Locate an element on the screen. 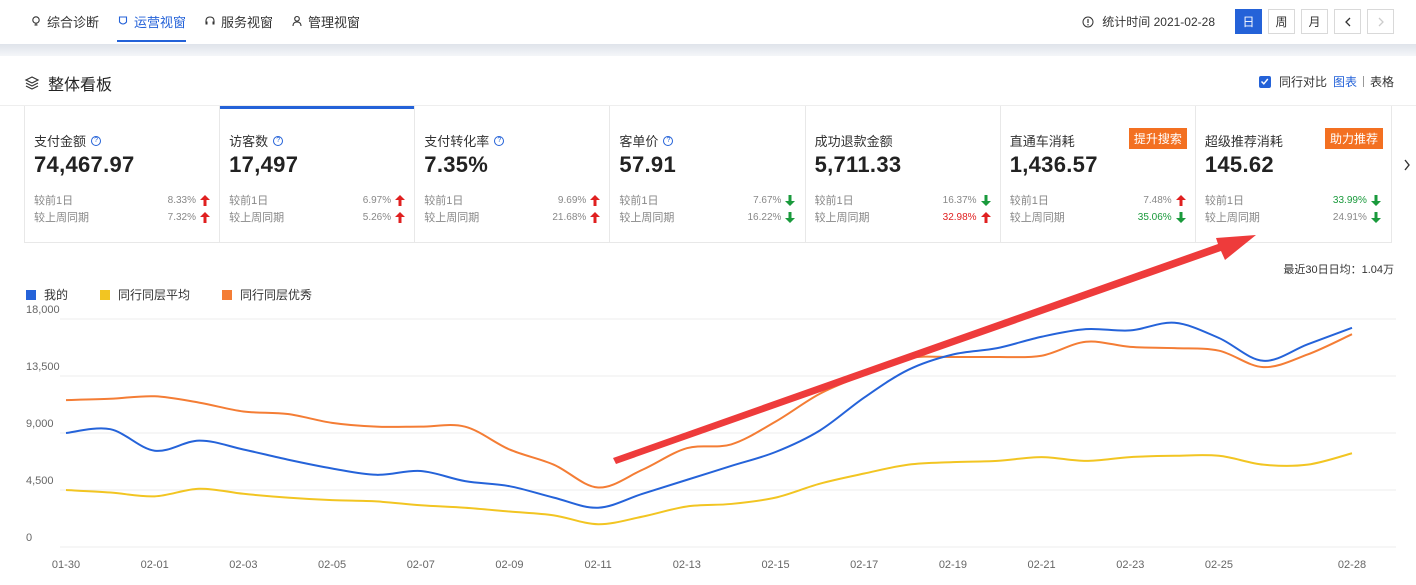 Image resolution: width=1416 pixels, height=585 pixels. comparison-row: 较上周同期 7.32% is located at coordinates (122, 217).